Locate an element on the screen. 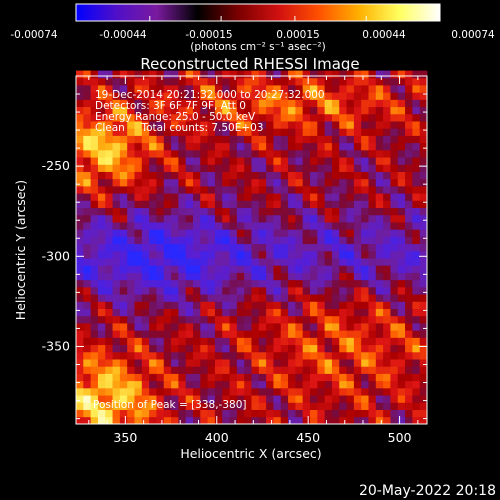  colorbar-frame is located at coordinates (258, 12).